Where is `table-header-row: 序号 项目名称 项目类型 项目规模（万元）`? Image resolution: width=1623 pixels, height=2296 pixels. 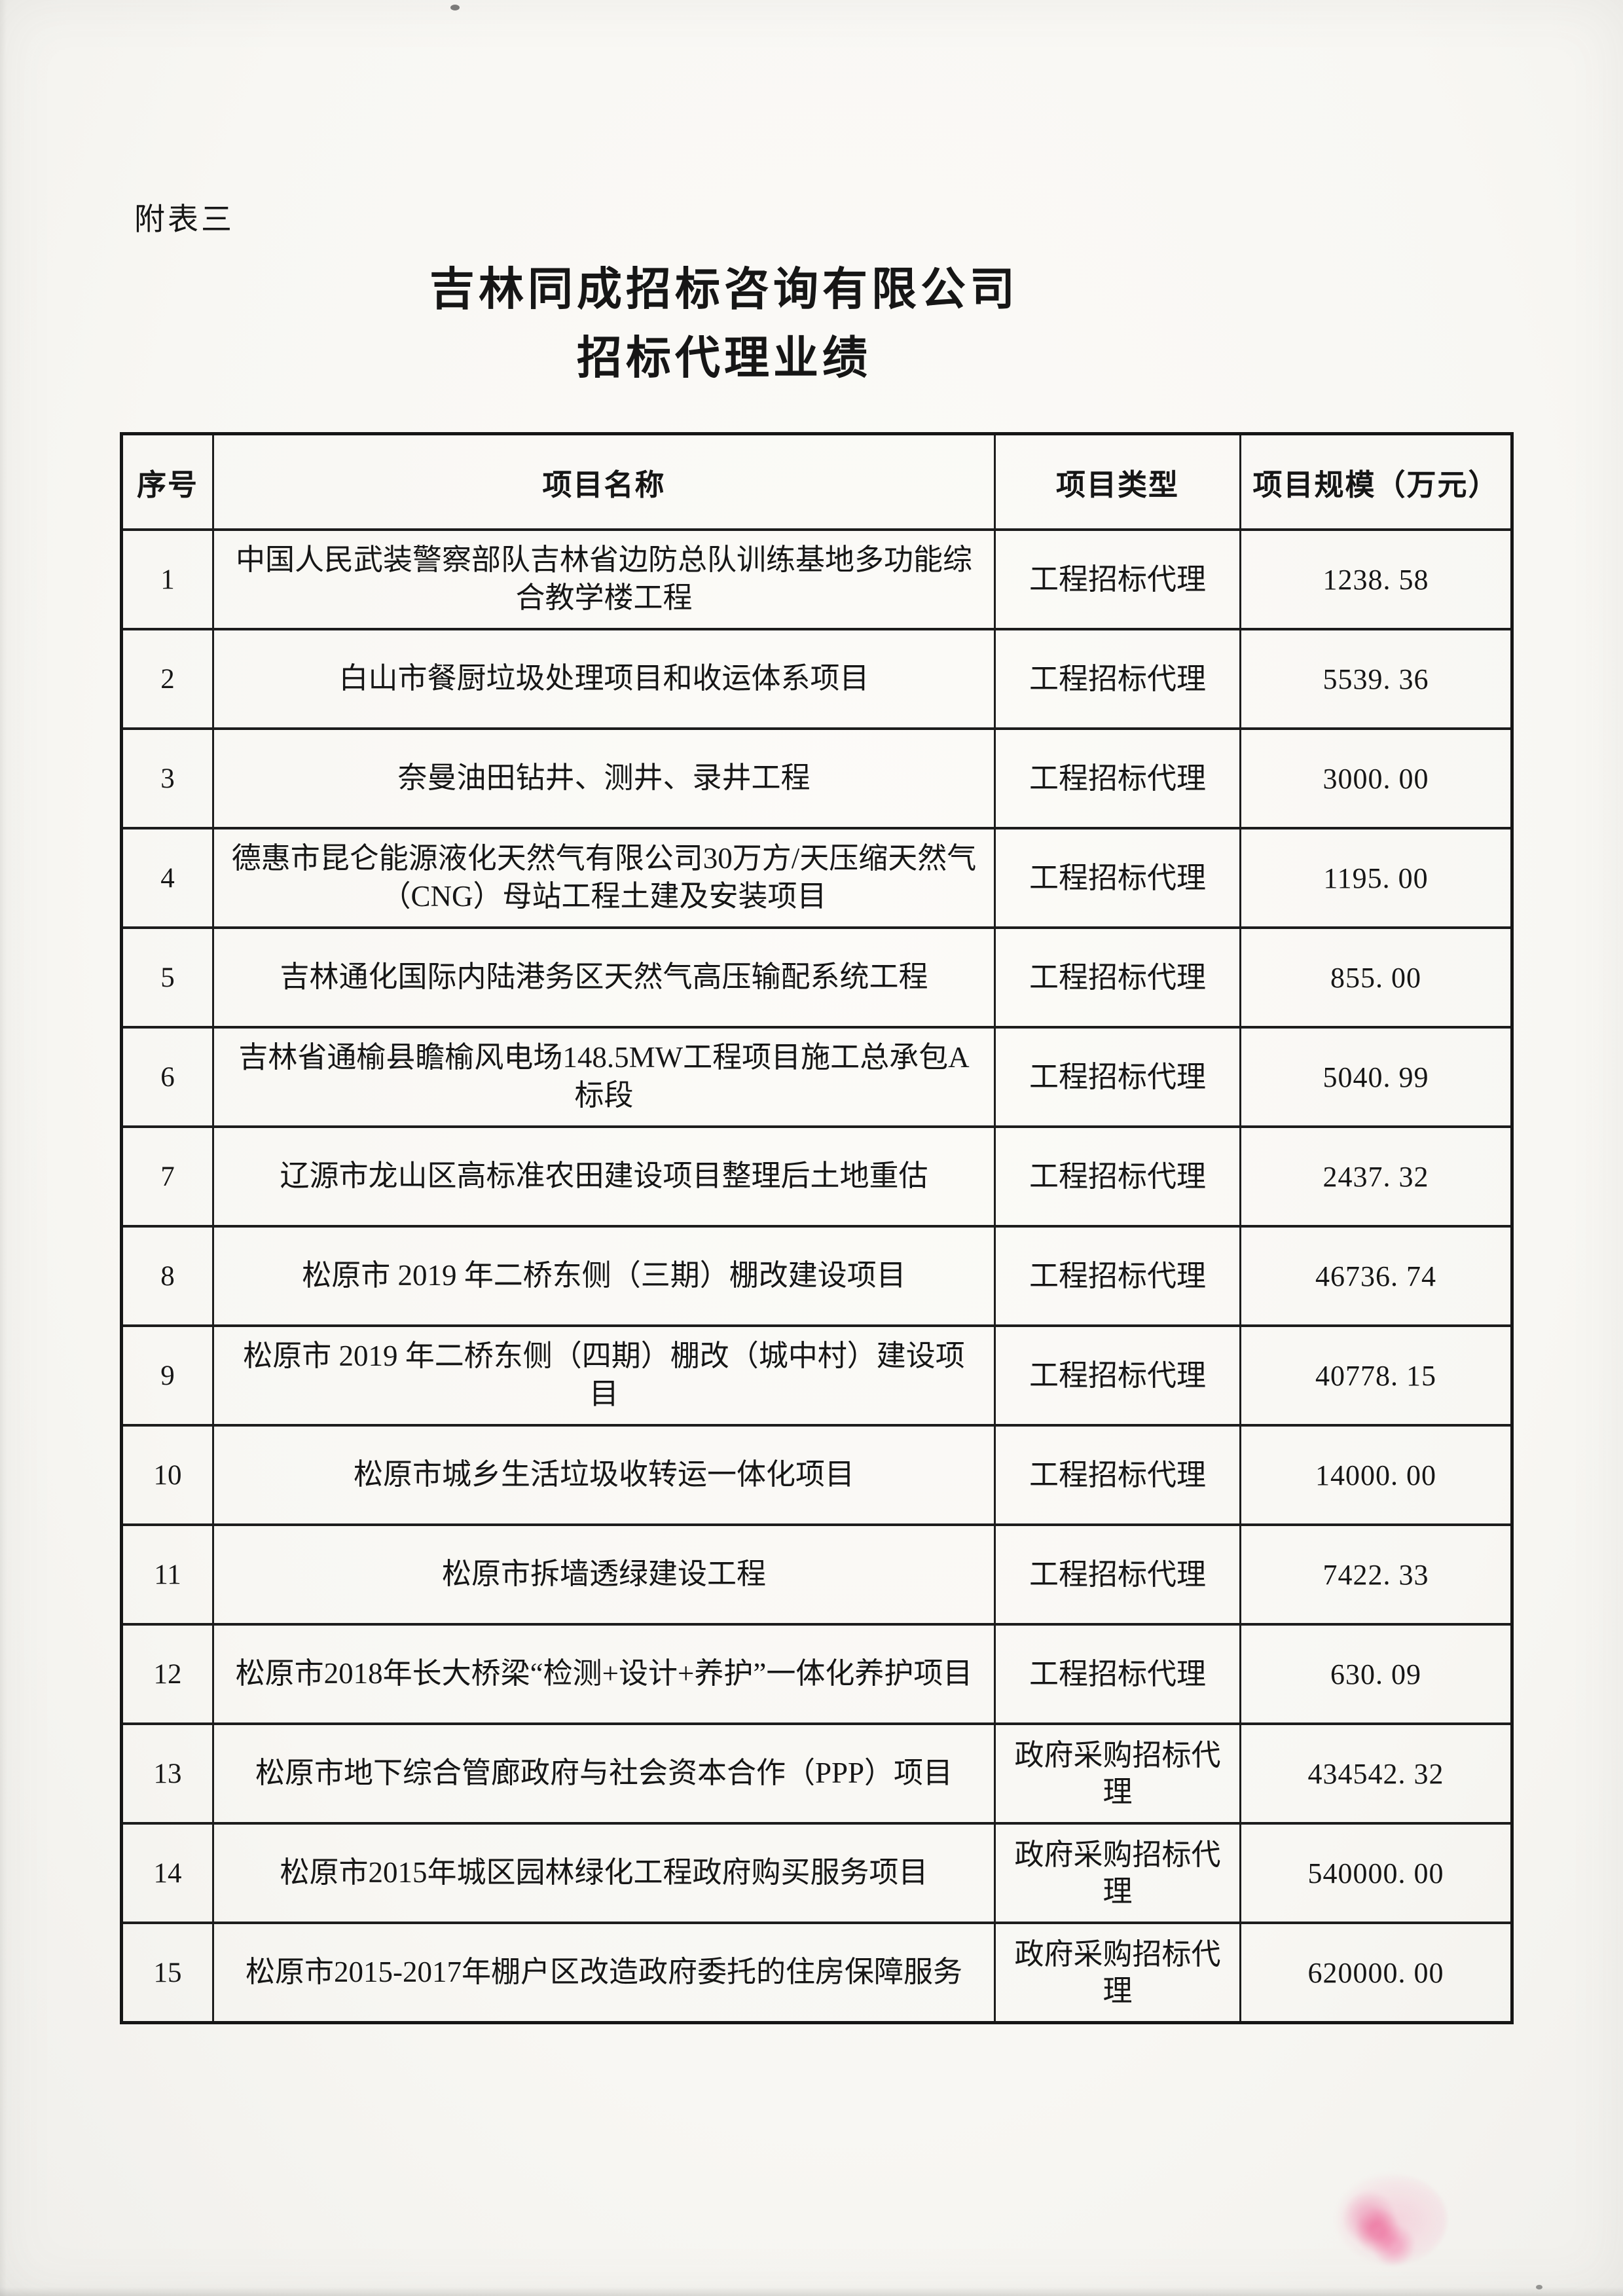 table-header-row: 序号 项目名称 项目类型 项目规模（万元） is located at coordinates (816, 481).